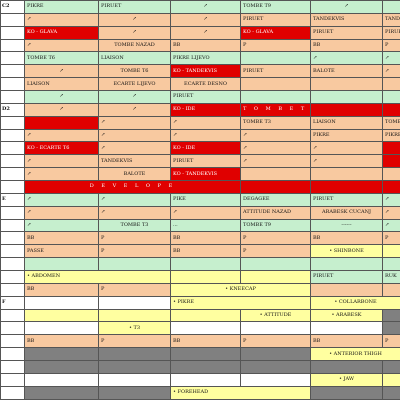 This screenshot has height=400, width=400. Describe the element at coordinates (200, 341) in the screenshot. I see `table-row: BB P BB P BB P` at that location.